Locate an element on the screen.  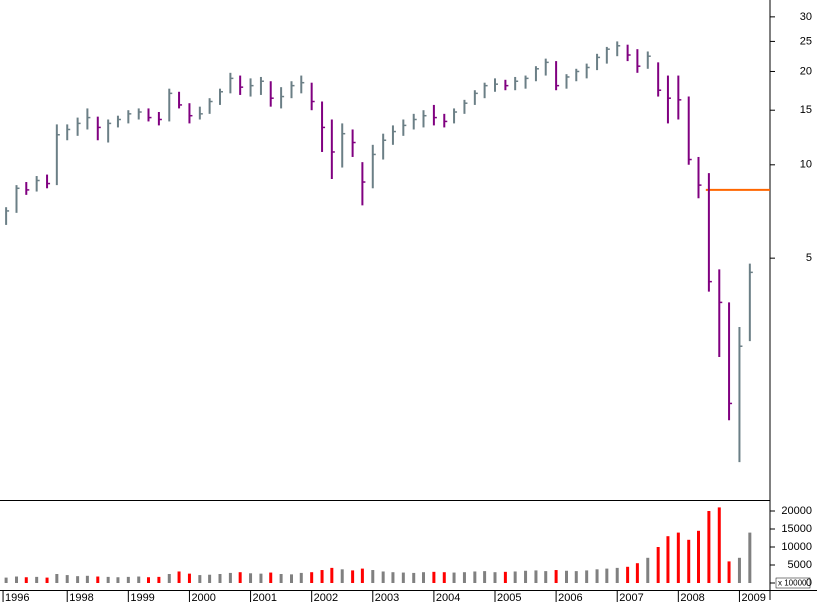
x-tick-label: 2003 is located at coordinates (387, 598).